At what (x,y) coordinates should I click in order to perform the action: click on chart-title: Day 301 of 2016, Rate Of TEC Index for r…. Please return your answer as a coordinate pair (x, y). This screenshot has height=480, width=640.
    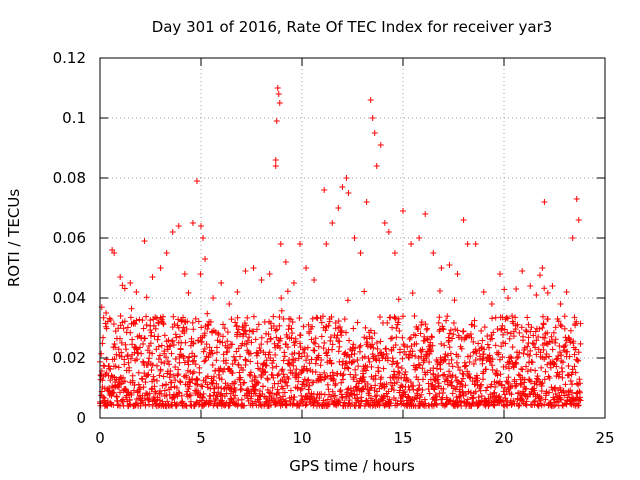
    Looking at the image, I should click on (352, 27).